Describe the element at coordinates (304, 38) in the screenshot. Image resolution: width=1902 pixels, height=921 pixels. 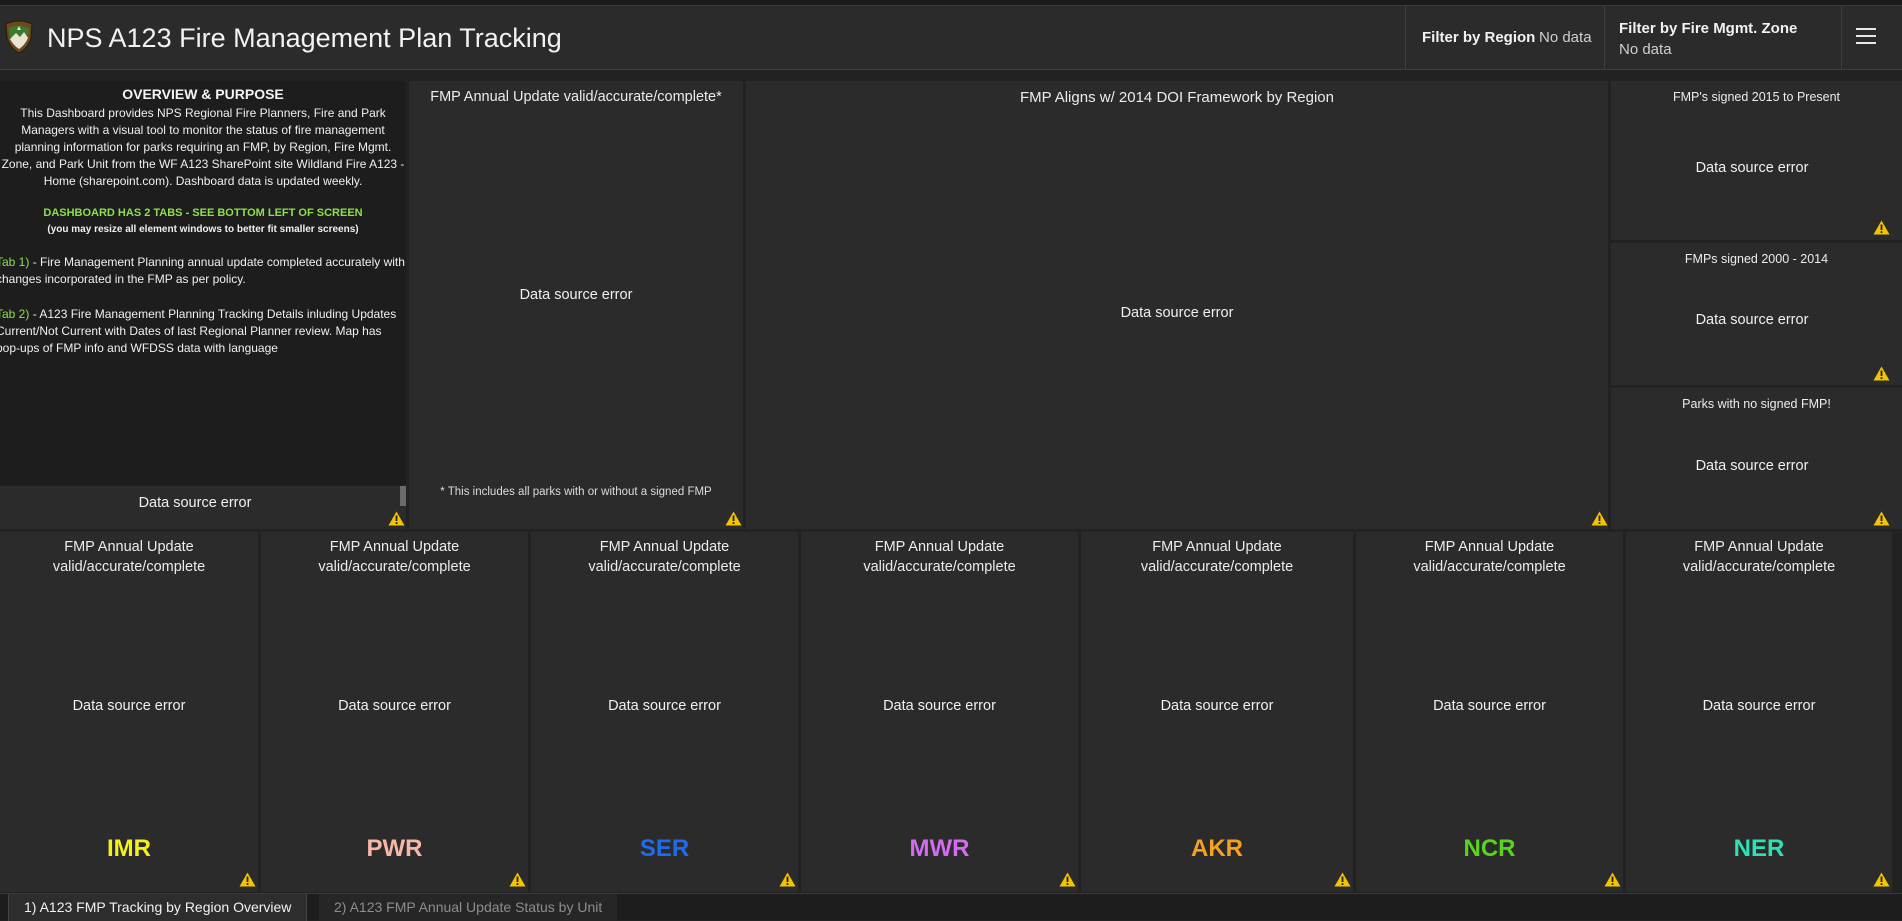
I see `dashboard-title: NPS A123 Fire Management Plan Tracking` at that location.